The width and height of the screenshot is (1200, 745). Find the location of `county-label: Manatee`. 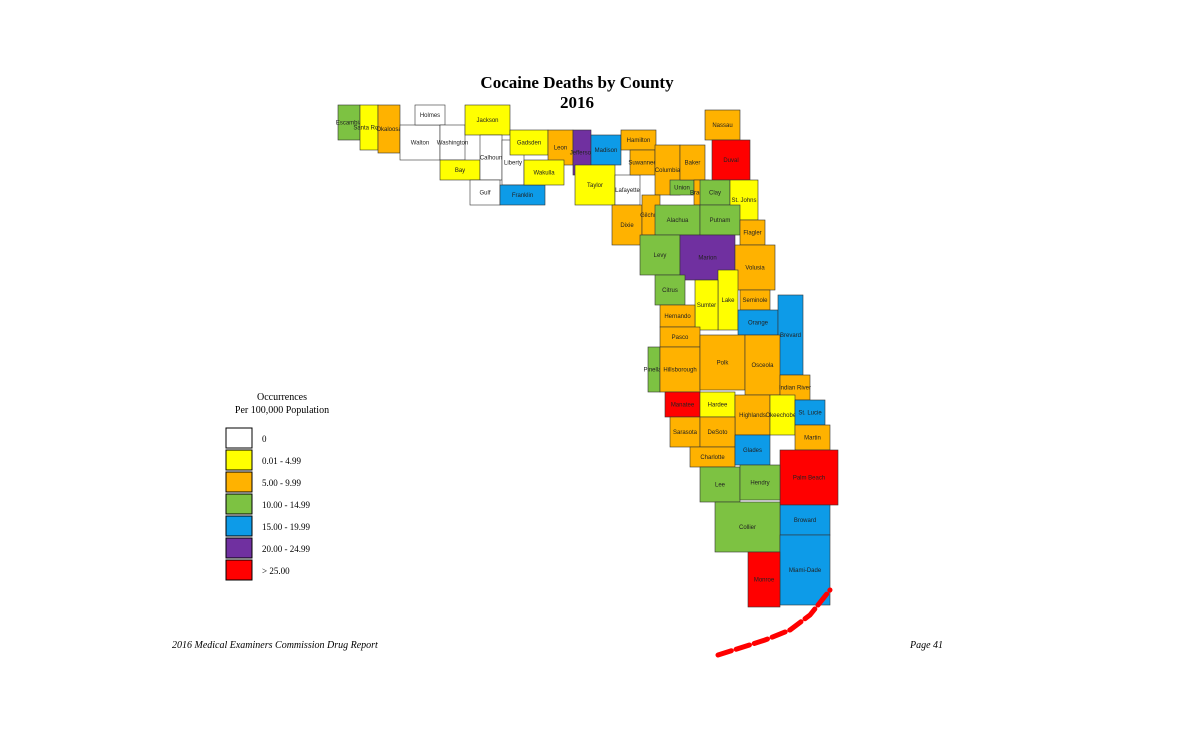

county-label: Manatee is located at coordinates (683, 406).